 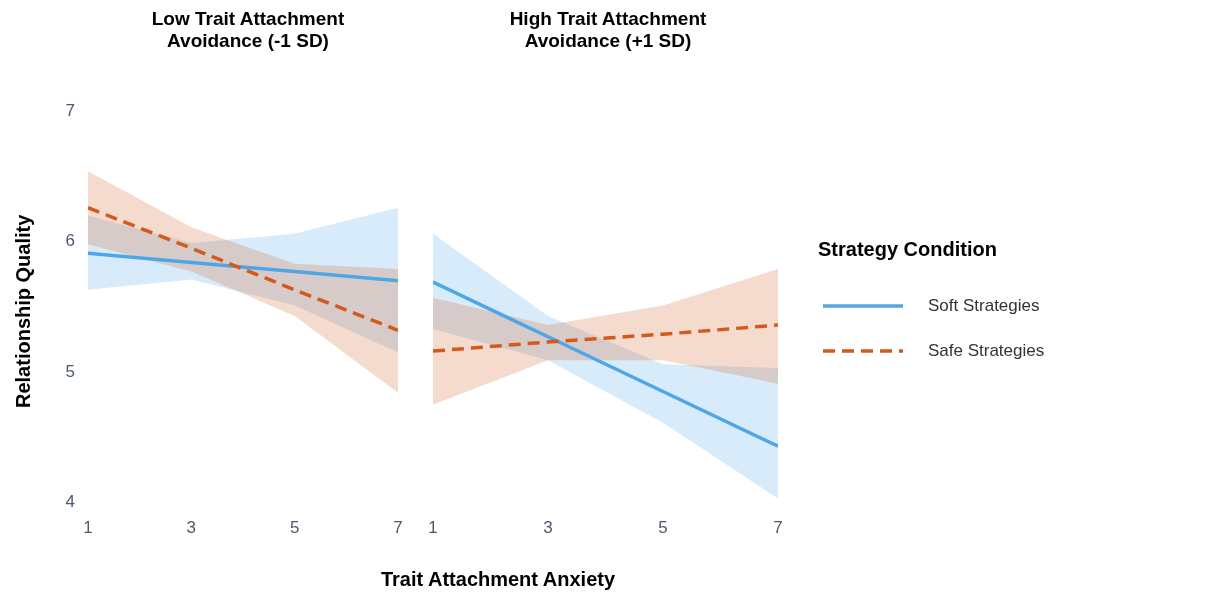 What do you see at coordinates (70, 371) in the screenshot?
I see `y-tick-label: 5` at bounding box center [70, 371].